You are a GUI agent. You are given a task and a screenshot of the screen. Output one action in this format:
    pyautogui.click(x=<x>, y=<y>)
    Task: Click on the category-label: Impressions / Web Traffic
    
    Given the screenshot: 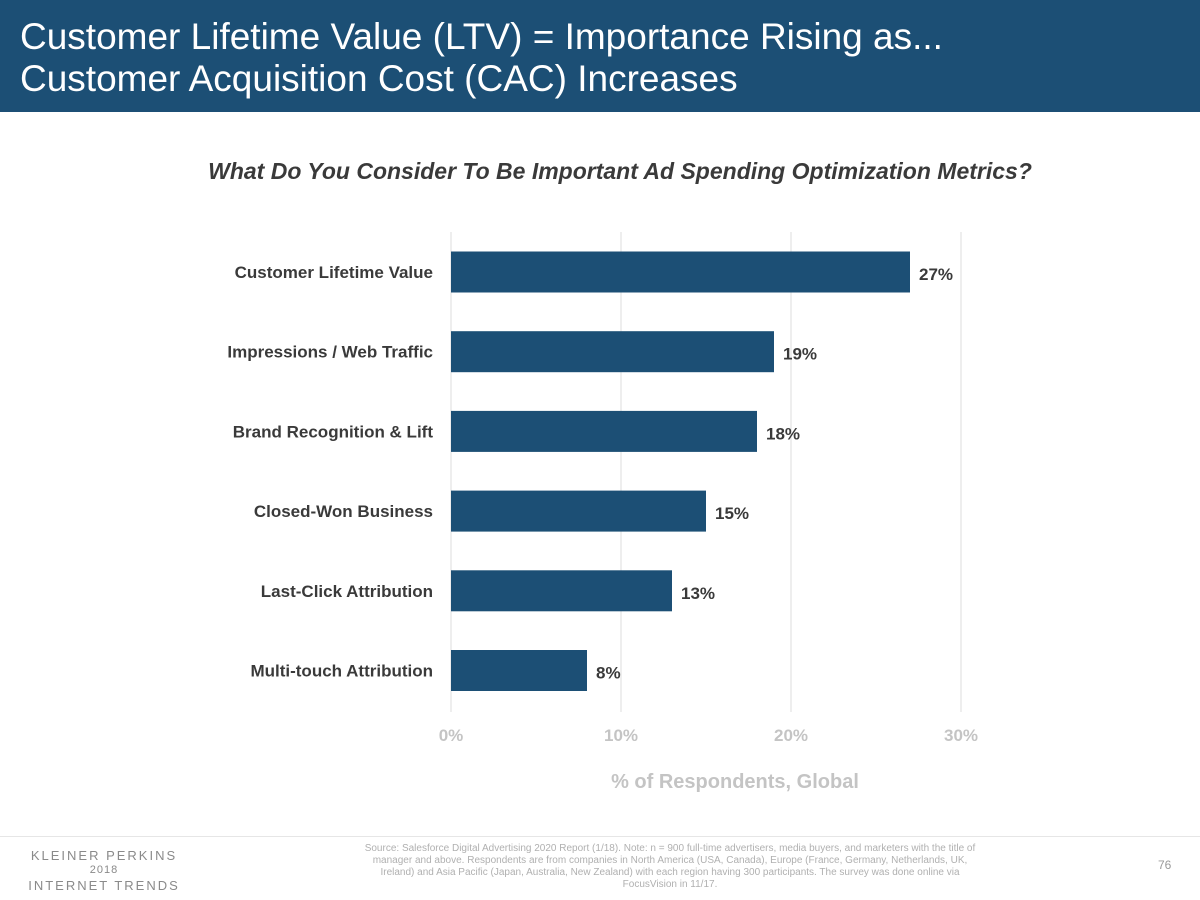 What is the action you would take?
    pyautogui.click(x=330, y=352)
    